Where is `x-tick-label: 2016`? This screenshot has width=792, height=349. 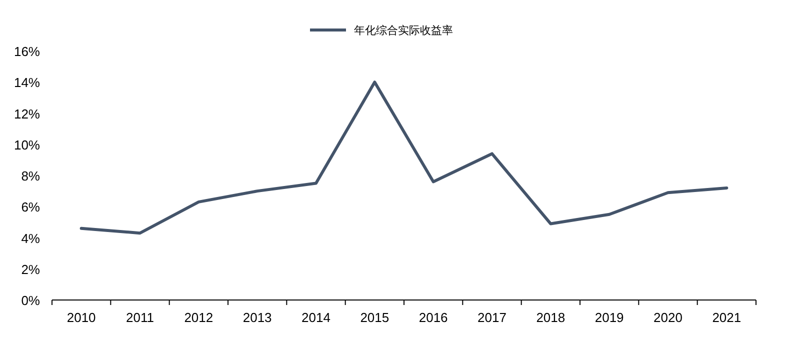 x-tick-label: 2016 is located at coordinates (433, 317).